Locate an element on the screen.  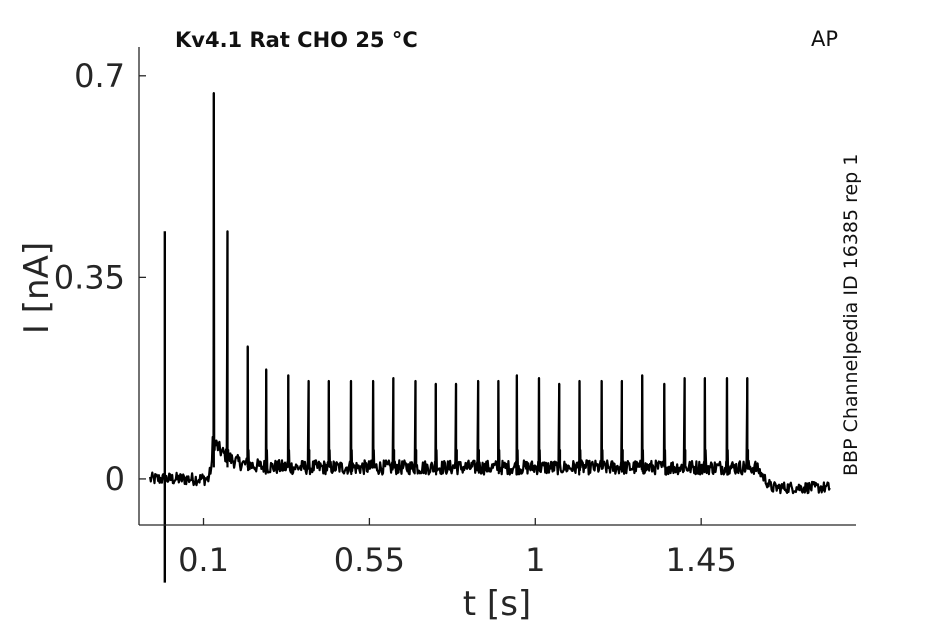
y-tick-label: 0 is located at coordinates (115, 479).